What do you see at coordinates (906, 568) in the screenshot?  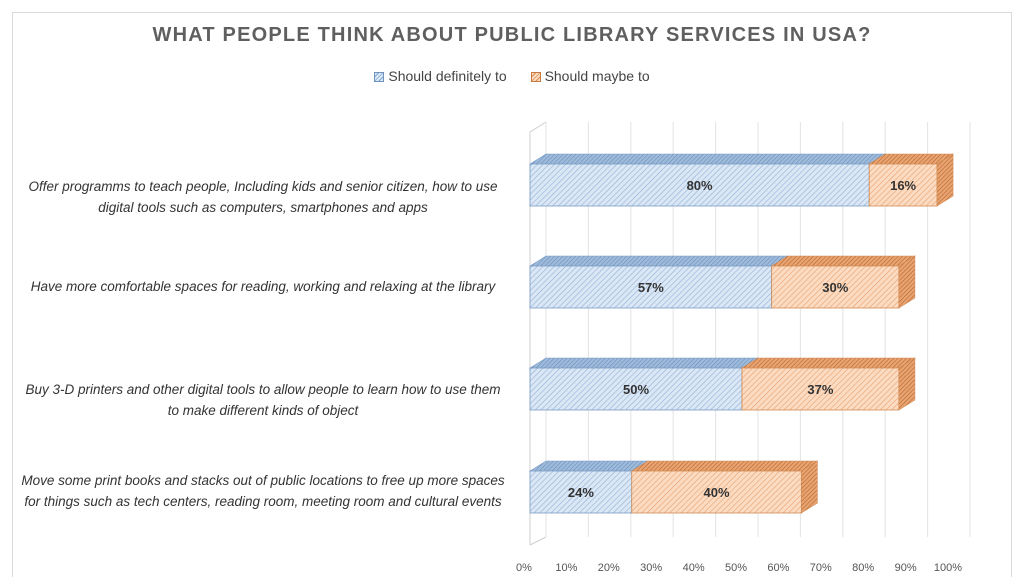 I see `x-tick-label: 90%` at bounding box center [906, 568].